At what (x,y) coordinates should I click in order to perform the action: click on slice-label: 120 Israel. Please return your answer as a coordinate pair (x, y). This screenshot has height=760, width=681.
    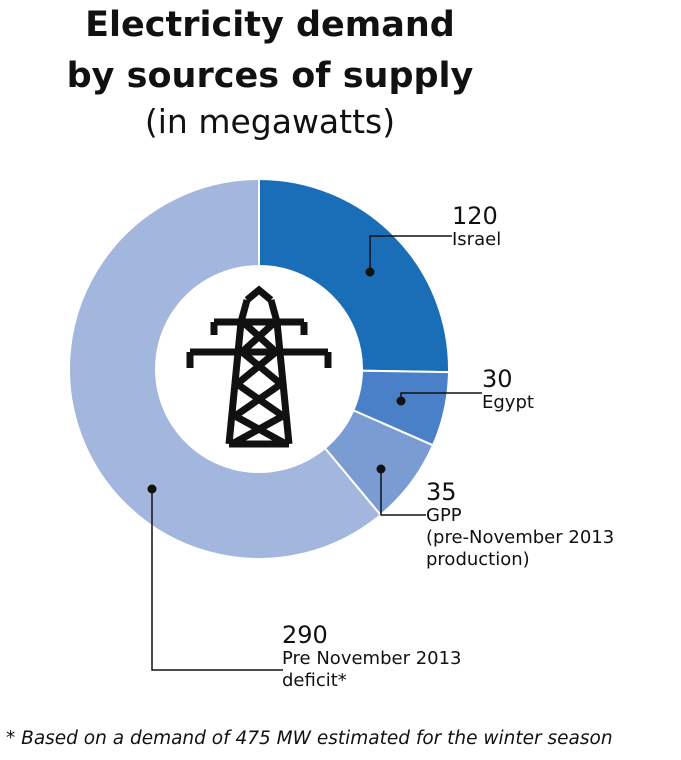
    Looking at the image, I should click on (476, 227).